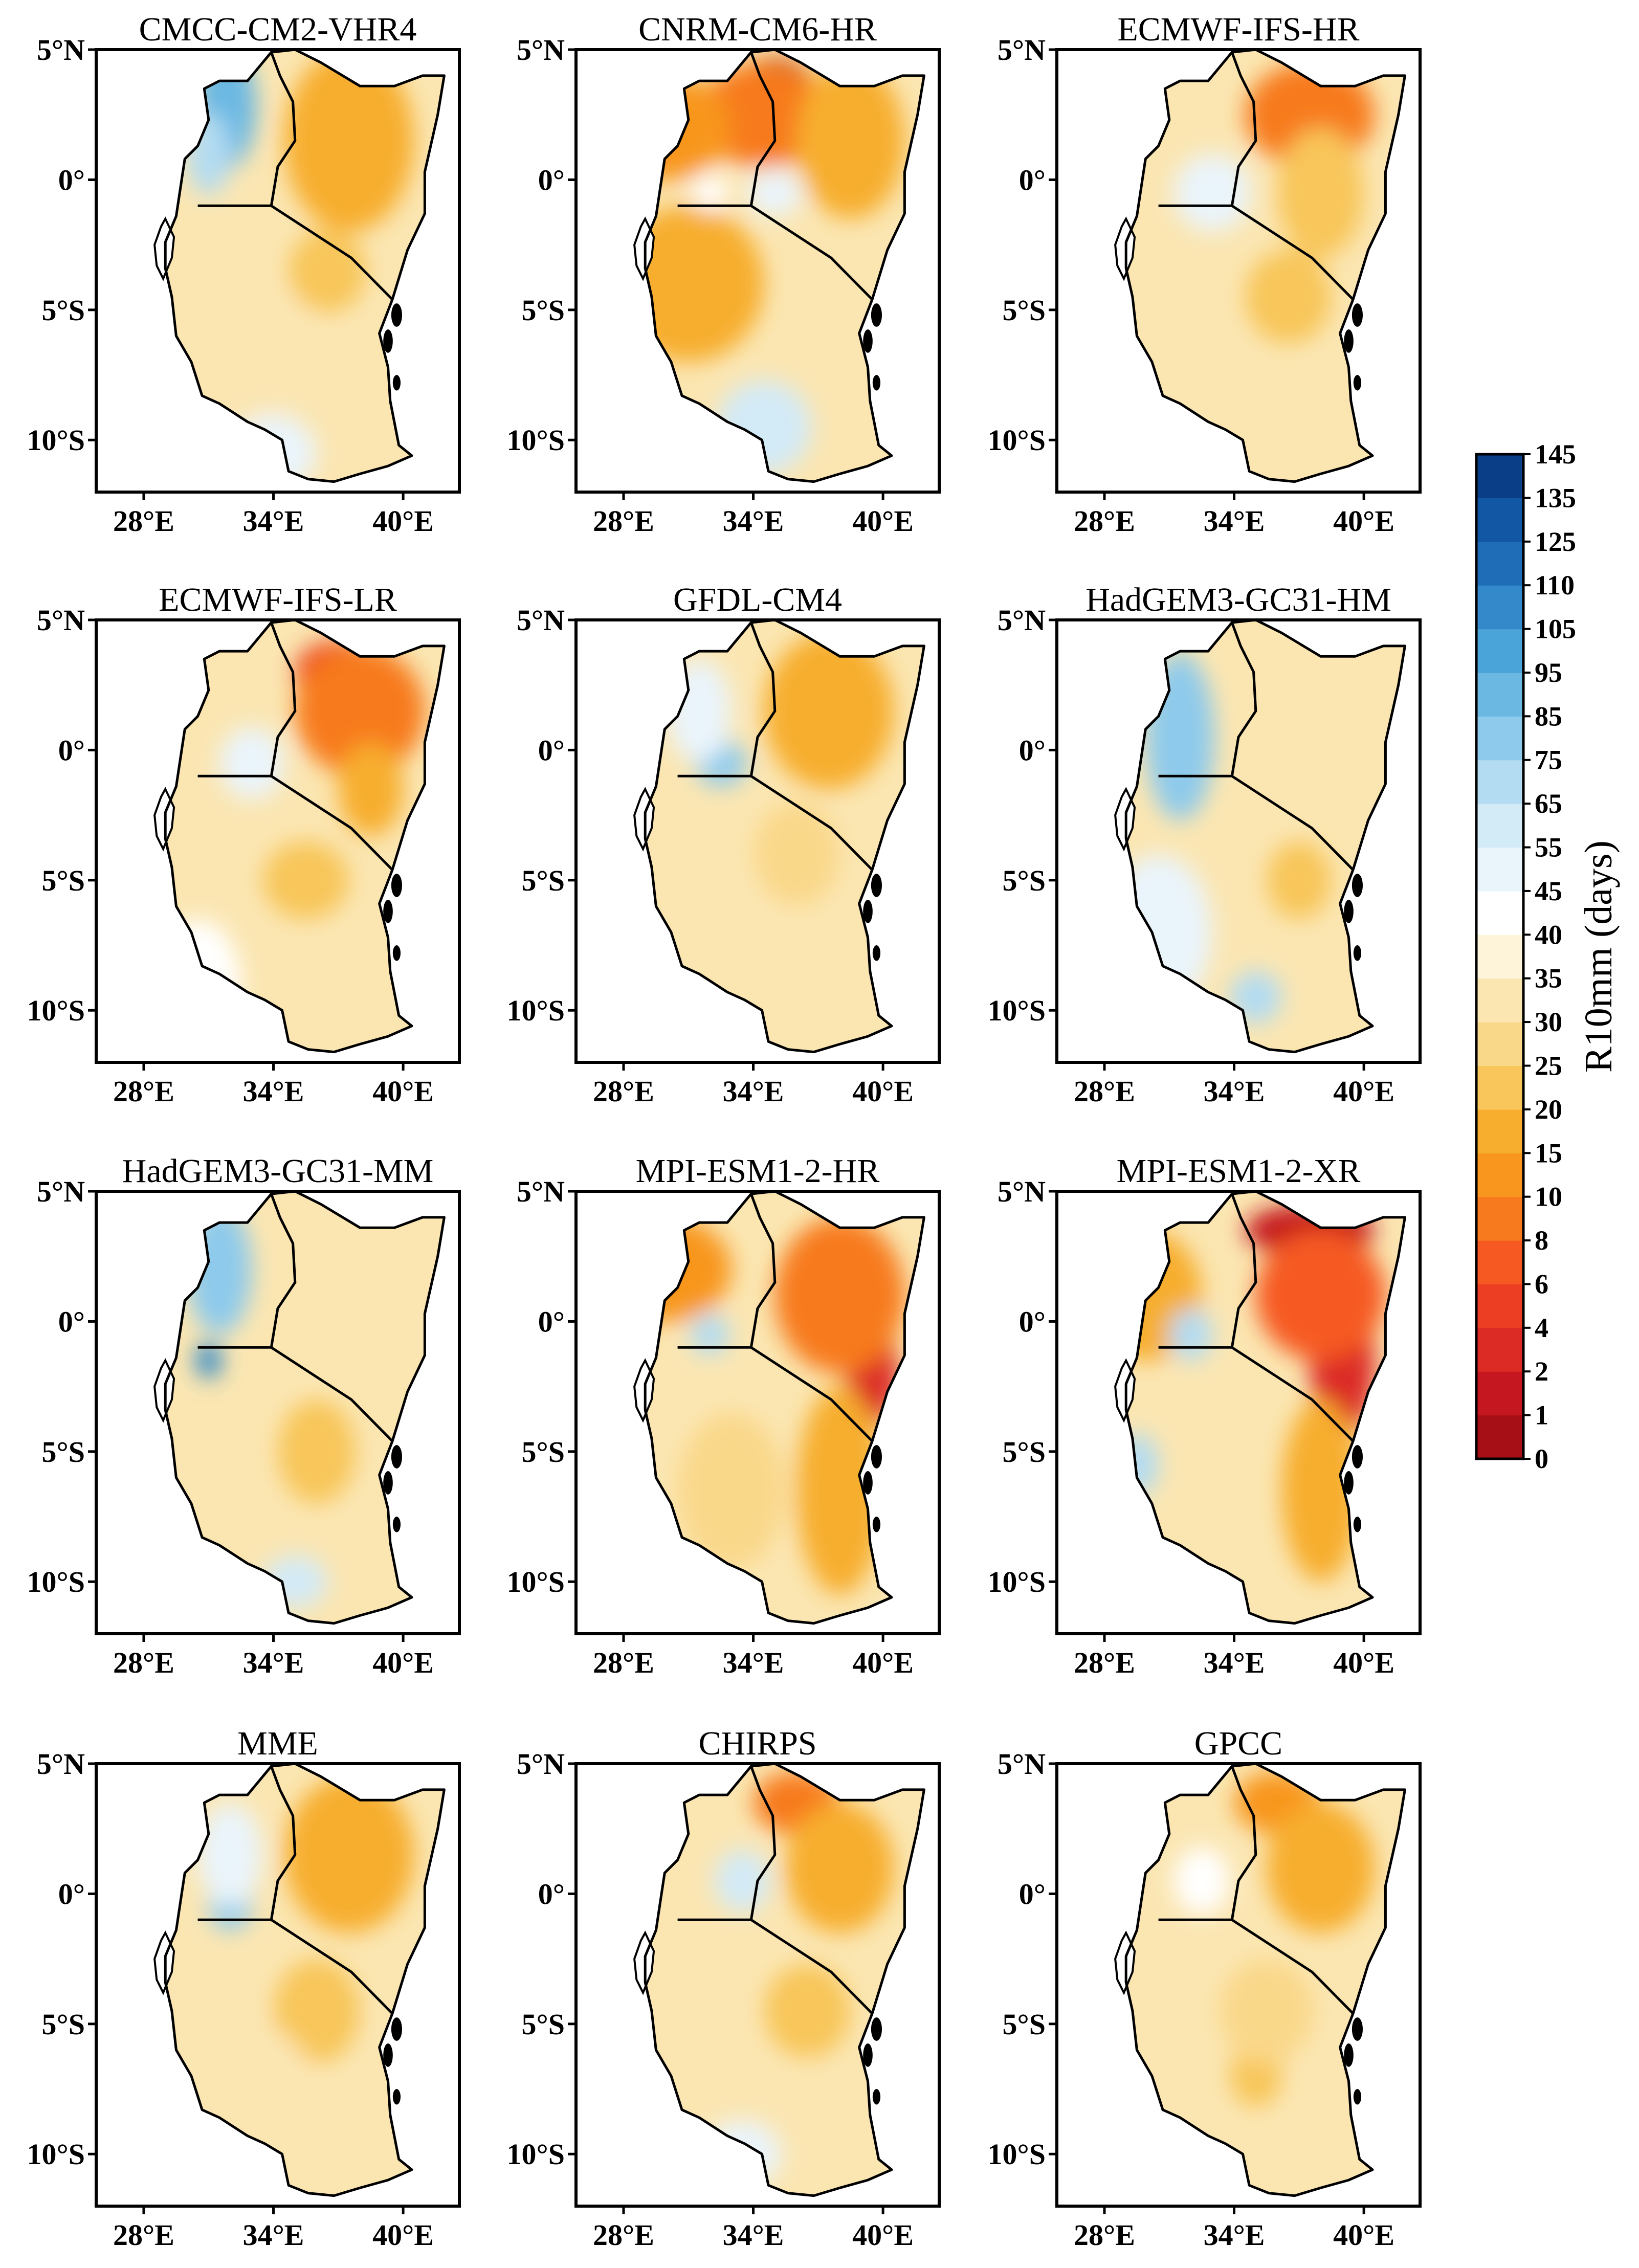 Image resolution: width=1639 pixels, height=2268 pixels. I want to click on map-panel: MPI-ESM1-2-XR 5°N 0° 5°S 10°S 28°E 34°E 40°E, so click(1205, 1415).